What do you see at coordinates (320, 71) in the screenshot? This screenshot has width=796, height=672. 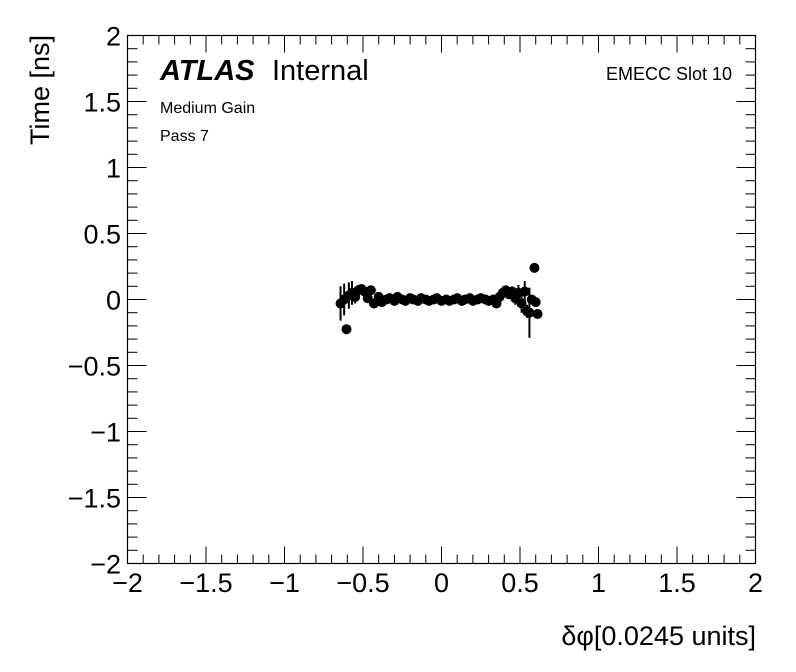 I see `internal-label: Internal` at bounding box center [320, 71].